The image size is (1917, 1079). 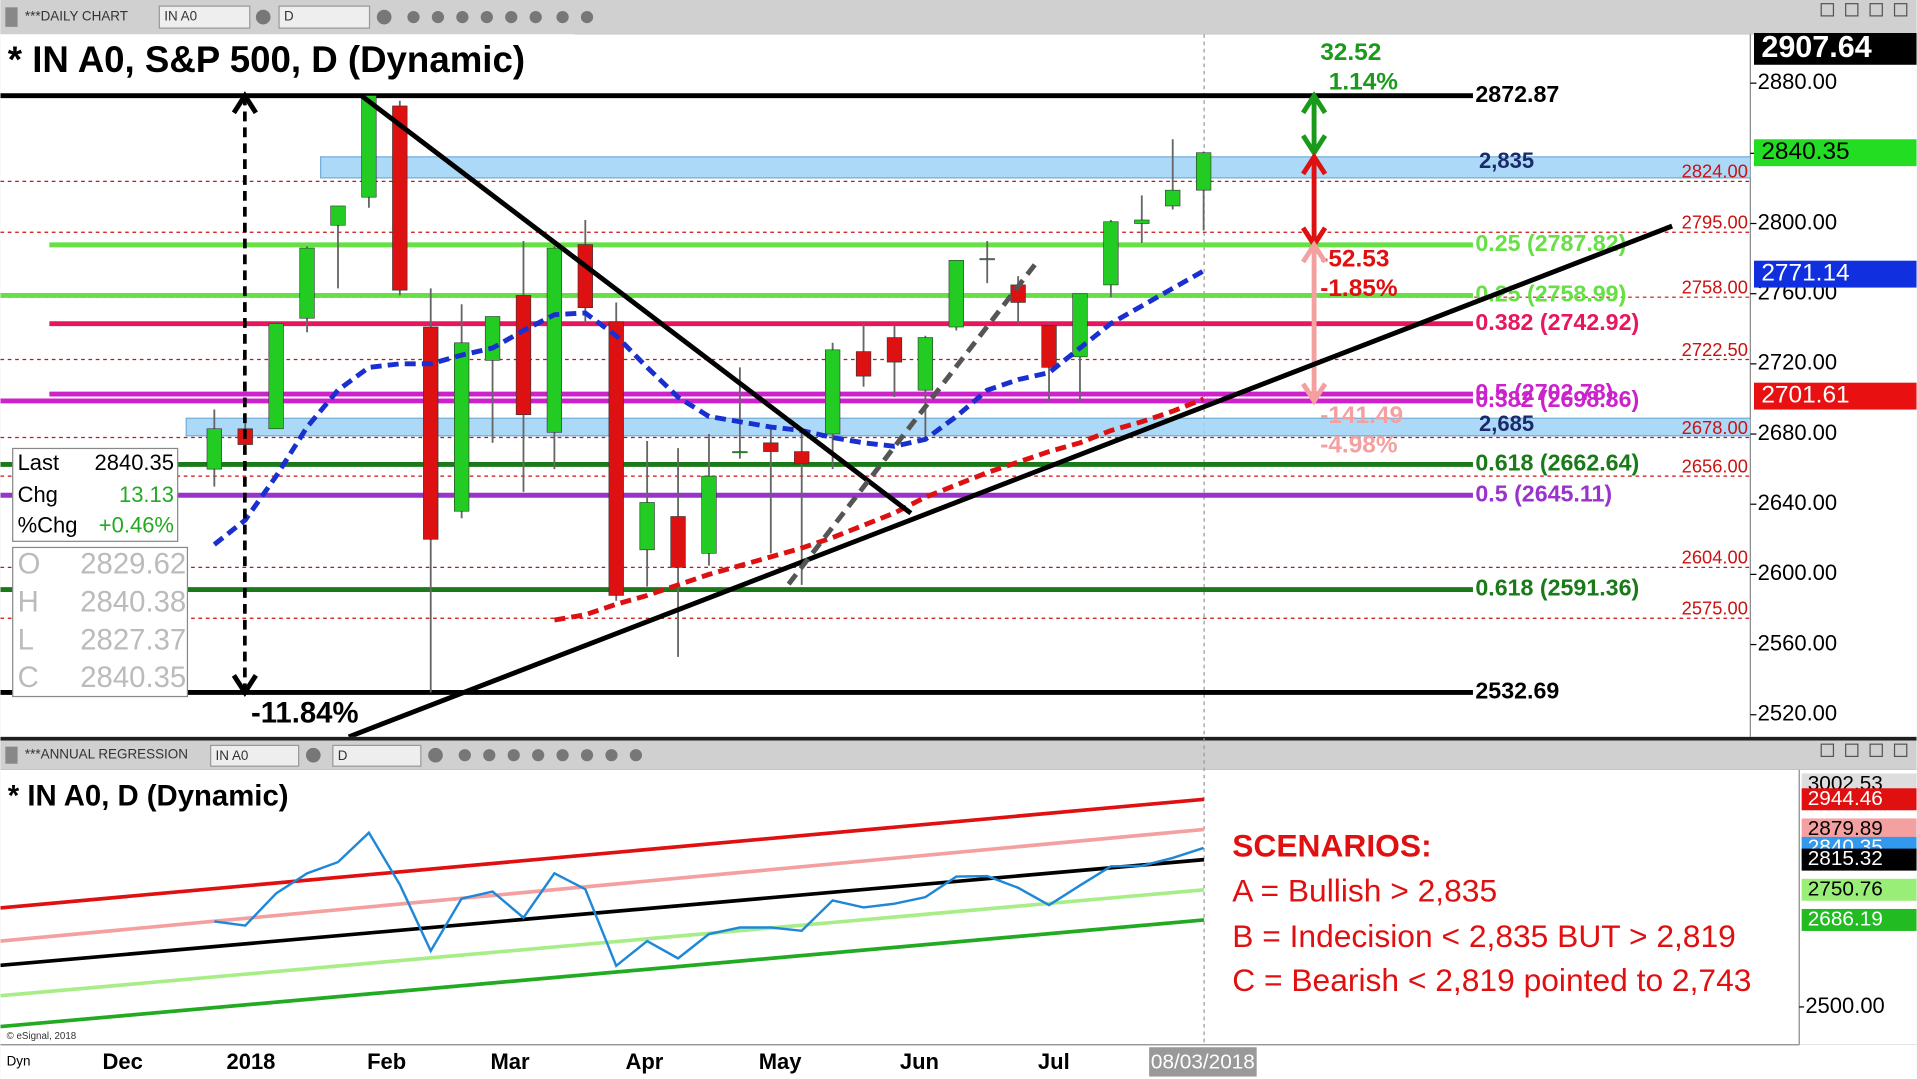 What do you see at coordinates (28, 677) in the screenshot?
I see `info-label: C` at bounding box center [28, 677].